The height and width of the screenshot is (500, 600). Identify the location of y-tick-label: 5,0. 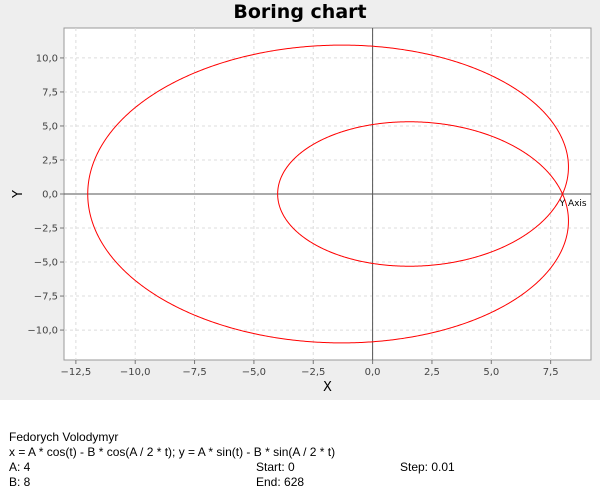
(50, 126).